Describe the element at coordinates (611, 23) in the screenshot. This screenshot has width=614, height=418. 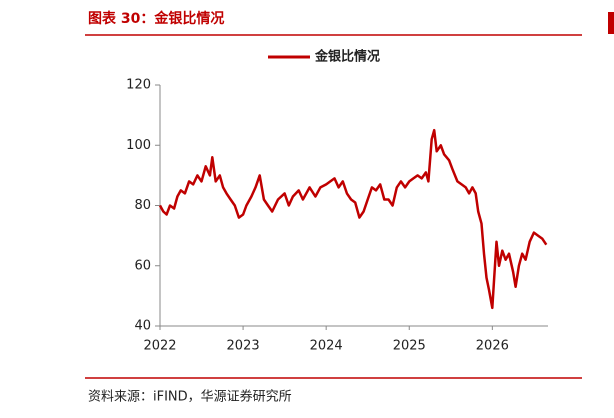
I see `edge-fragment` at that location.